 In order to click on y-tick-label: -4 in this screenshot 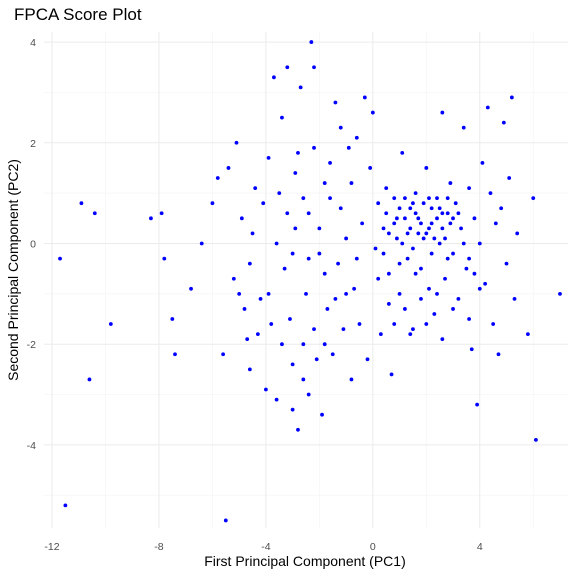, I will do `click(31, 446)`.